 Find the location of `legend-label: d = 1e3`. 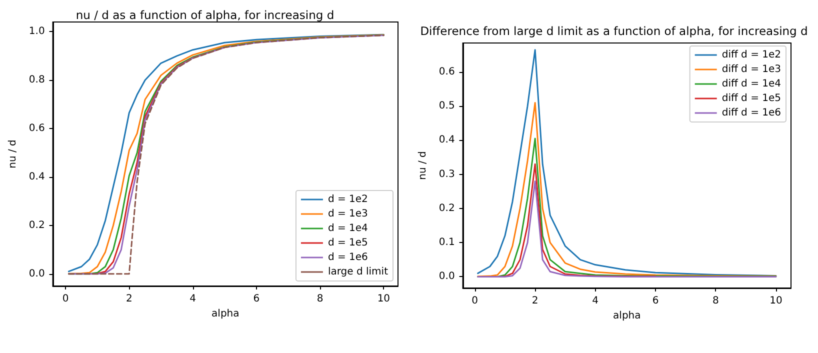

legend-label: d = 1e3 is located at coordinates (348, 214).